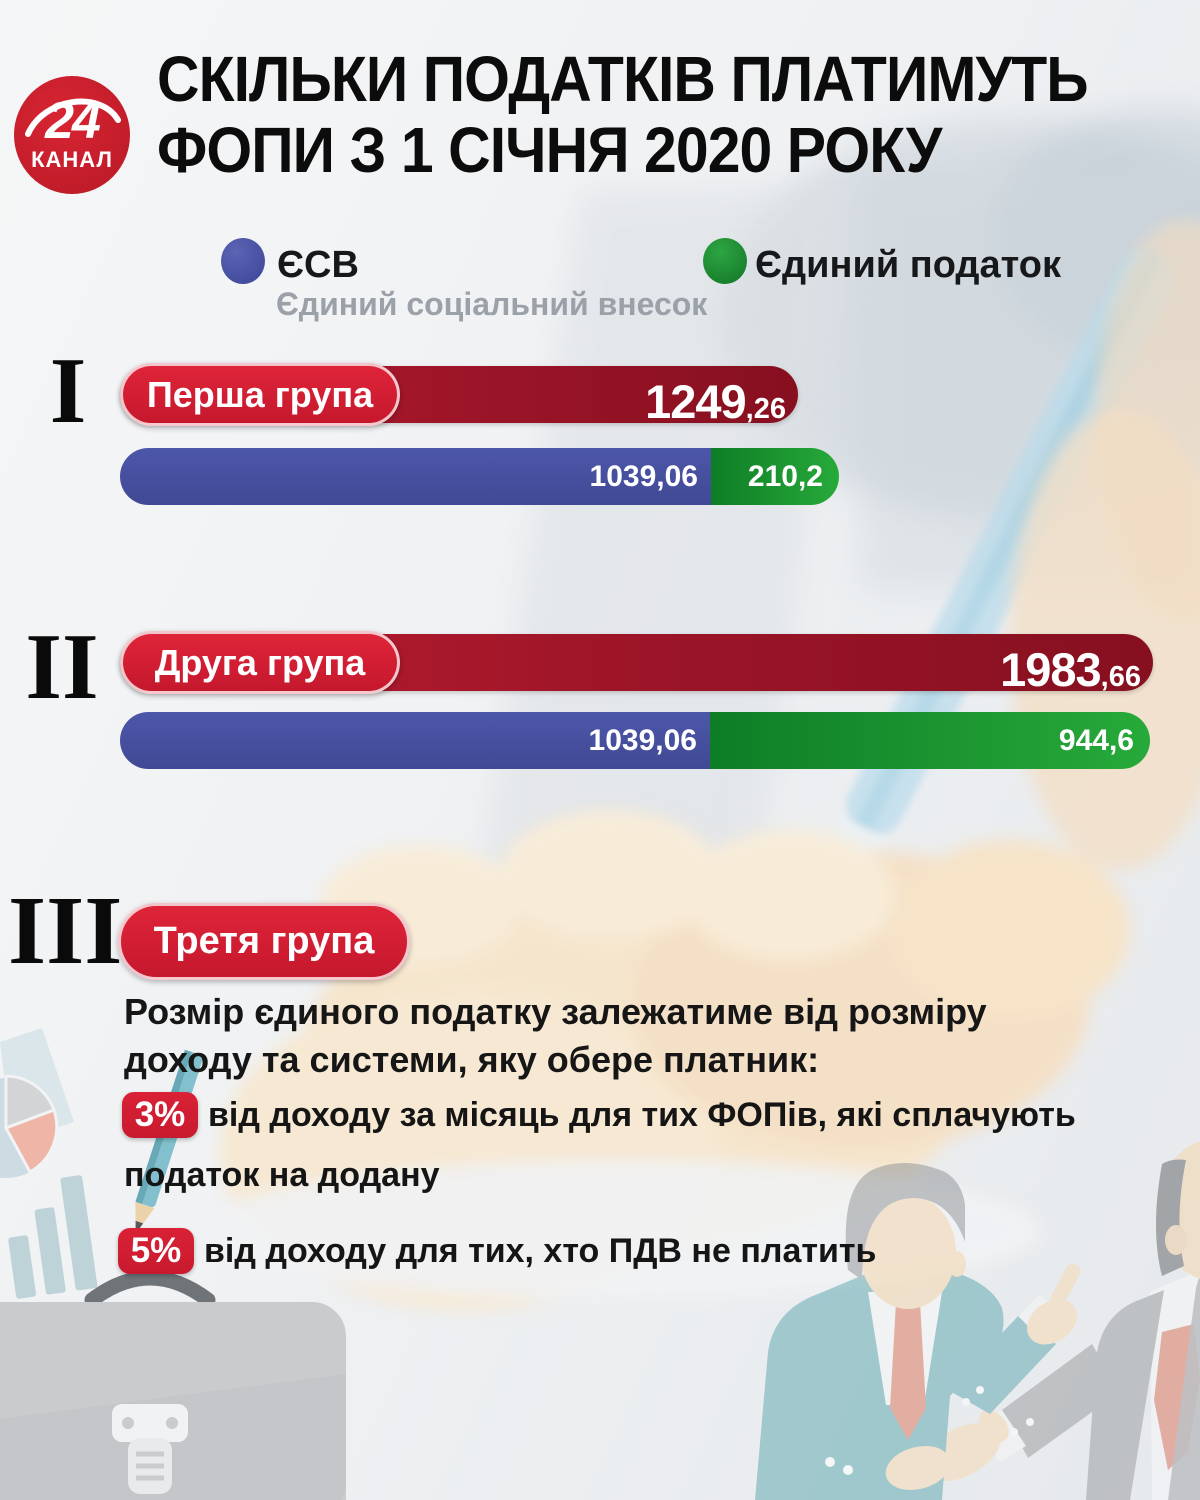  I want to click on group-1-esv-bar: 1039,06, so click(415, 476).